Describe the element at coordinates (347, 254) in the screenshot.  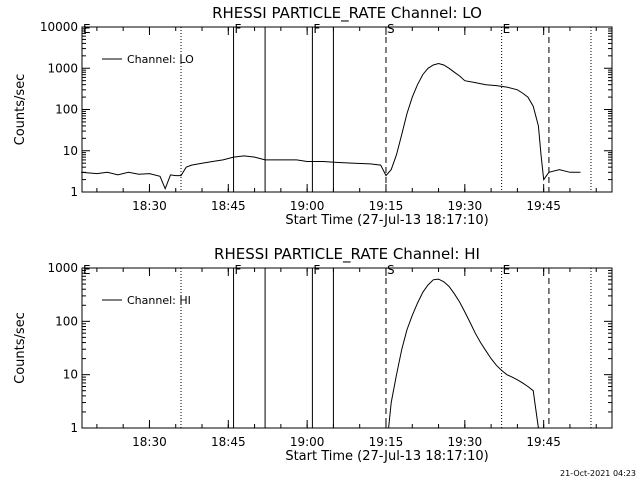
I see `chart-title: RHESSI PARTICLE_RATE Channel: HI` at that location.